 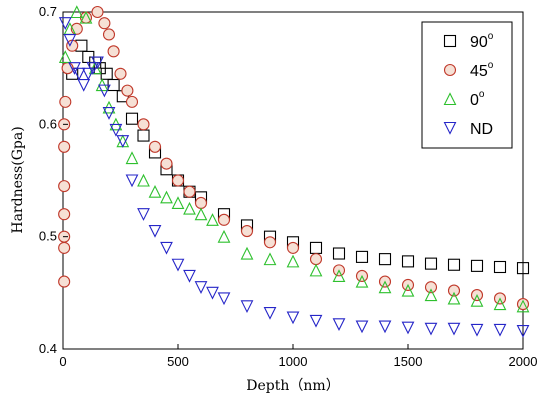 What do you see at coordinates (482, 94) in the screenshot?
I see `legend-superscript-2: o` at bounding box center [482, 94].